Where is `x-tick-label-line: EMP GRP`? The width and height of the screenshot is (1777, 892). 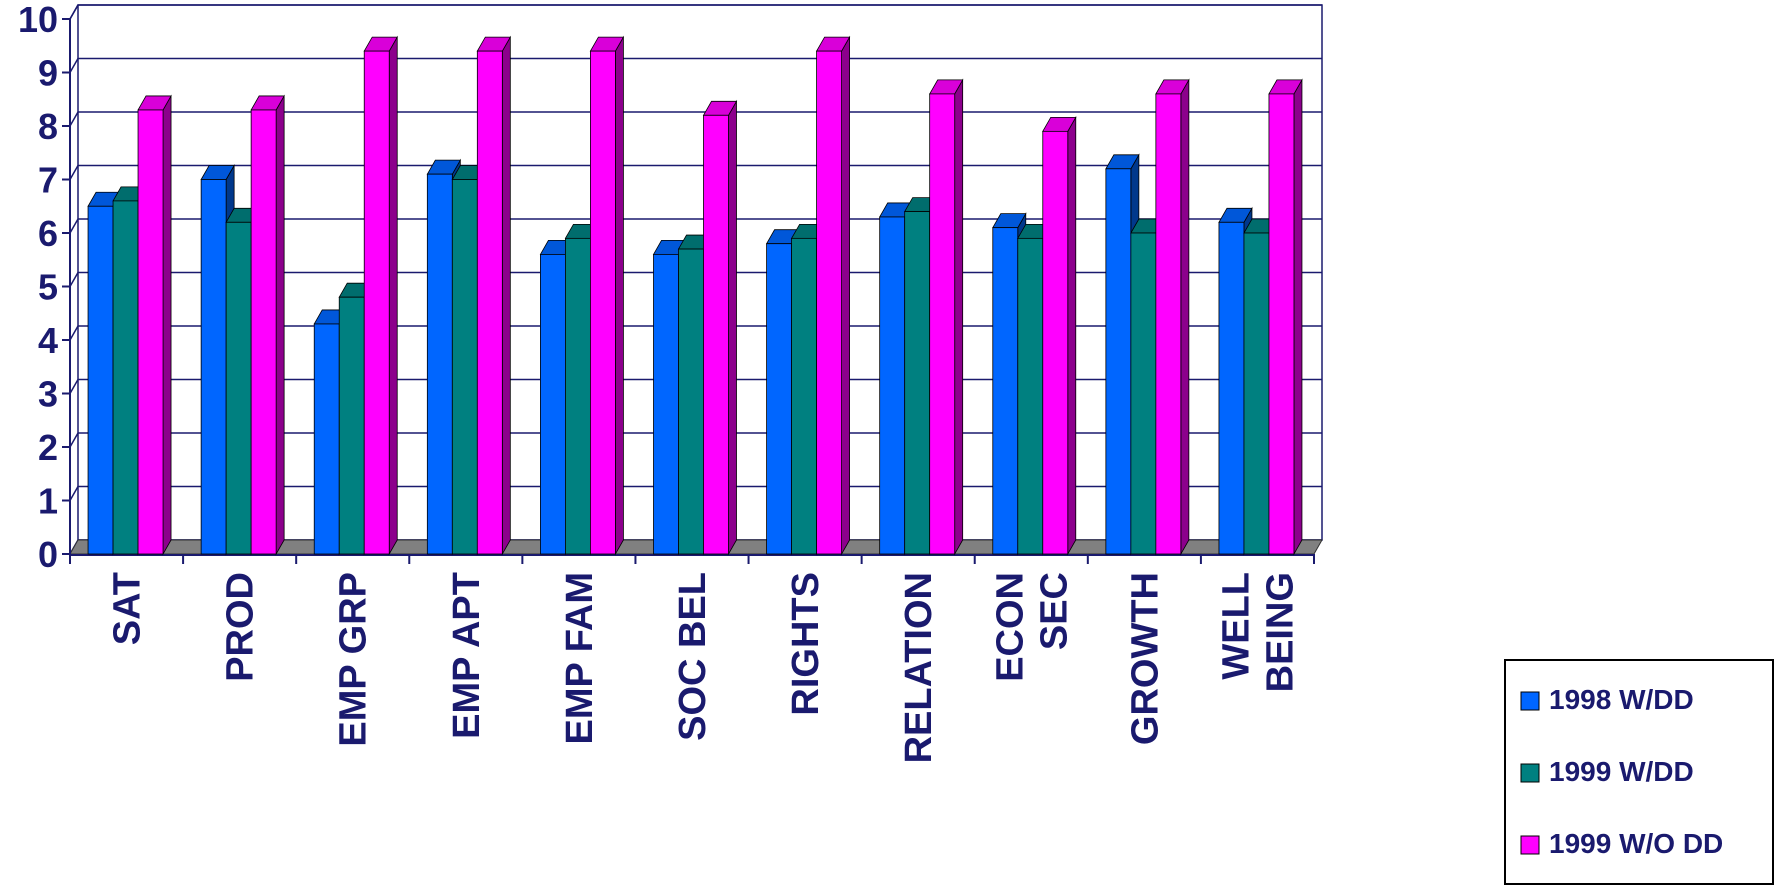
x-tick-label-line: EMP GRP is located at coordinates (354, 659).